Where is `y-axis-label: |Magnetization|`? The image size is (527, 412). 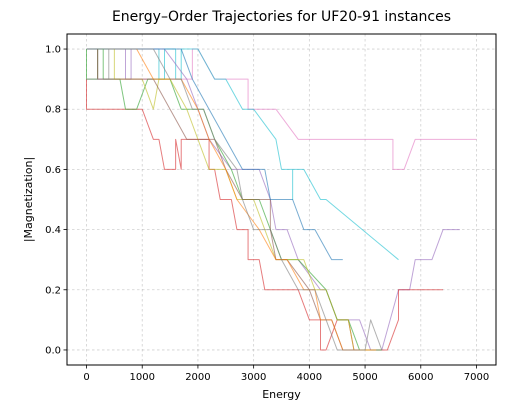 y-axis-label: |Magnetization| is located at coordinates (28, 199).